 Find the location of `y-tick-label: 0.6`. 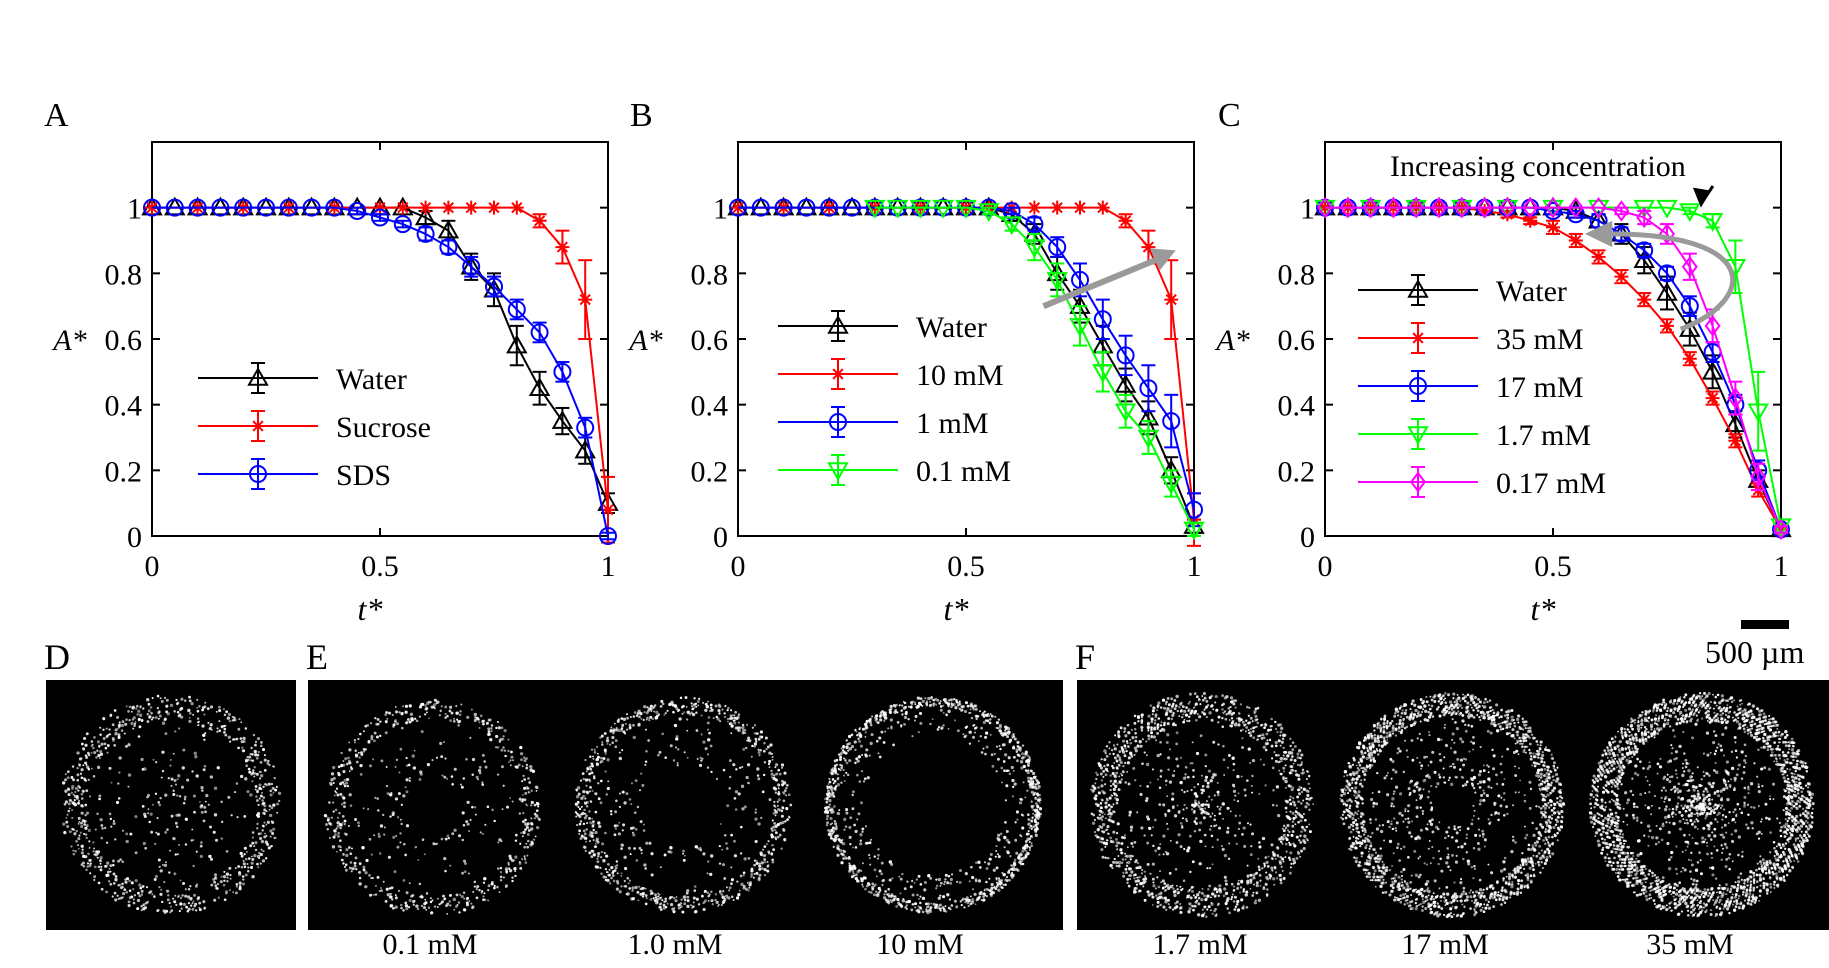

y-tick-label: 0.6 is located at coordinates (1297, 340).